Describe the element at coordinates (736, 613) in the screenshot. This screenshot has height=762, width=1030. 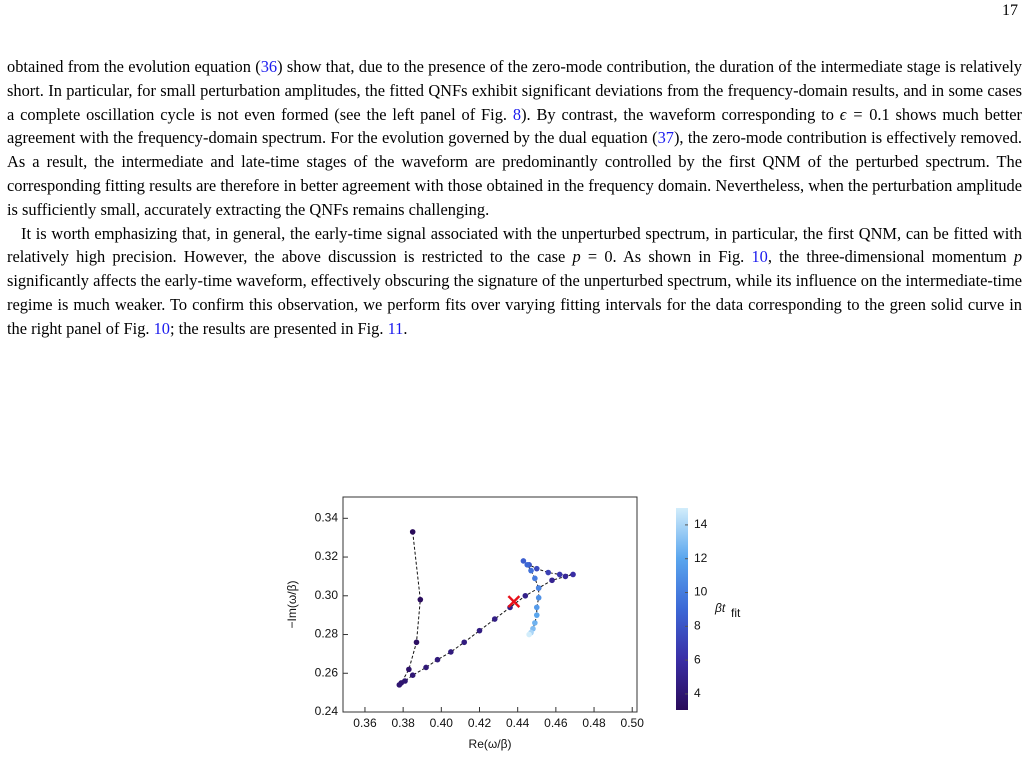
I see `colorbar-label-sub: fit` at that location.